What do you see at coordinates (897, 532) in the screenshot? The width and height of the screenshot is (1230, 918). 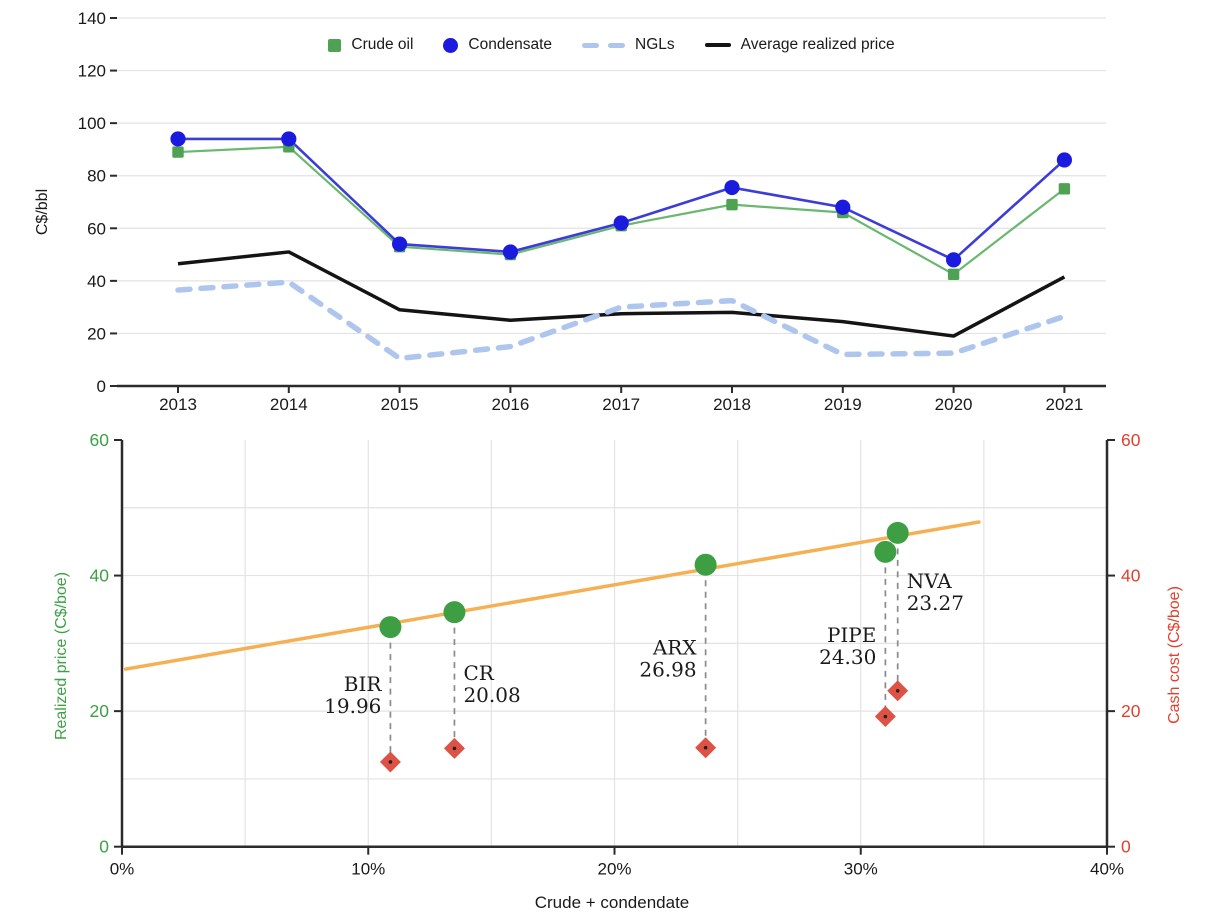 I see `realized-price-point-NVA` at bounding box center [897, 532].